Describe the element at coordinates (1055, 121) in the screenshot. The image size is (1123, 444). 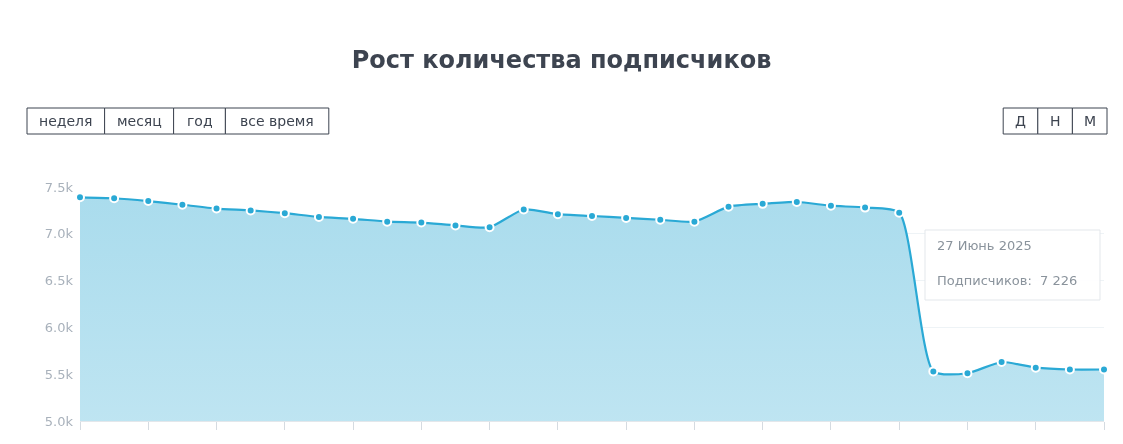
I see `text: Н` at that location.